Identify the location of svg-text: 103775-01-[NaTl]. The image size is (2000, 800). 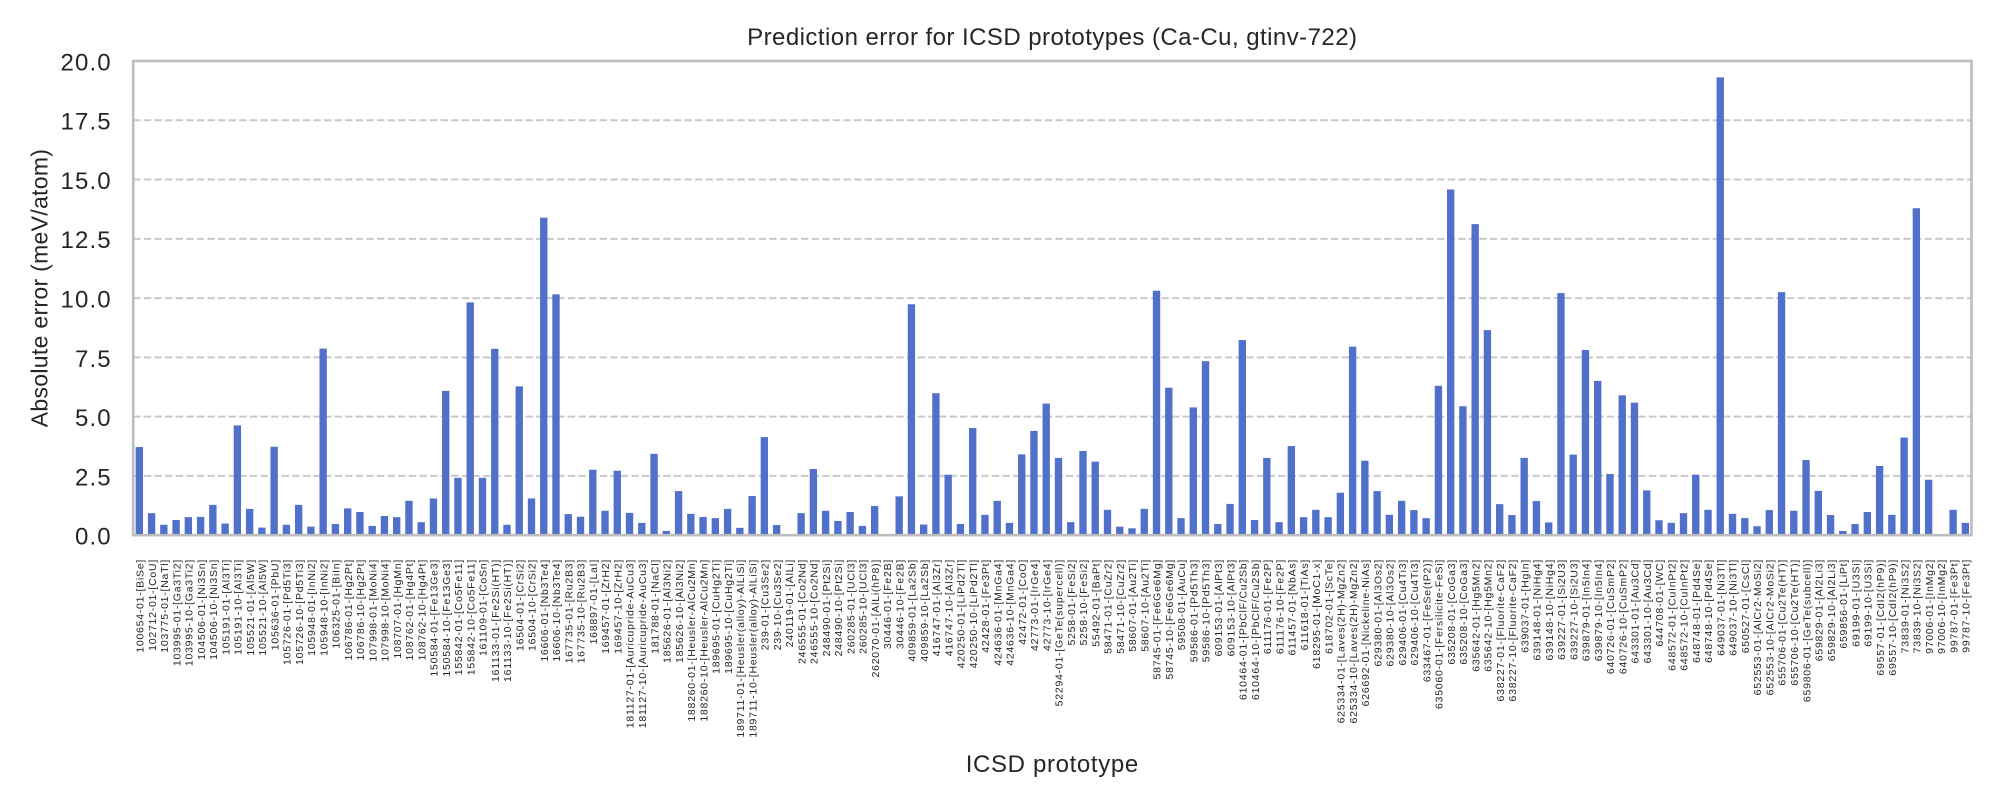
(165, 606).